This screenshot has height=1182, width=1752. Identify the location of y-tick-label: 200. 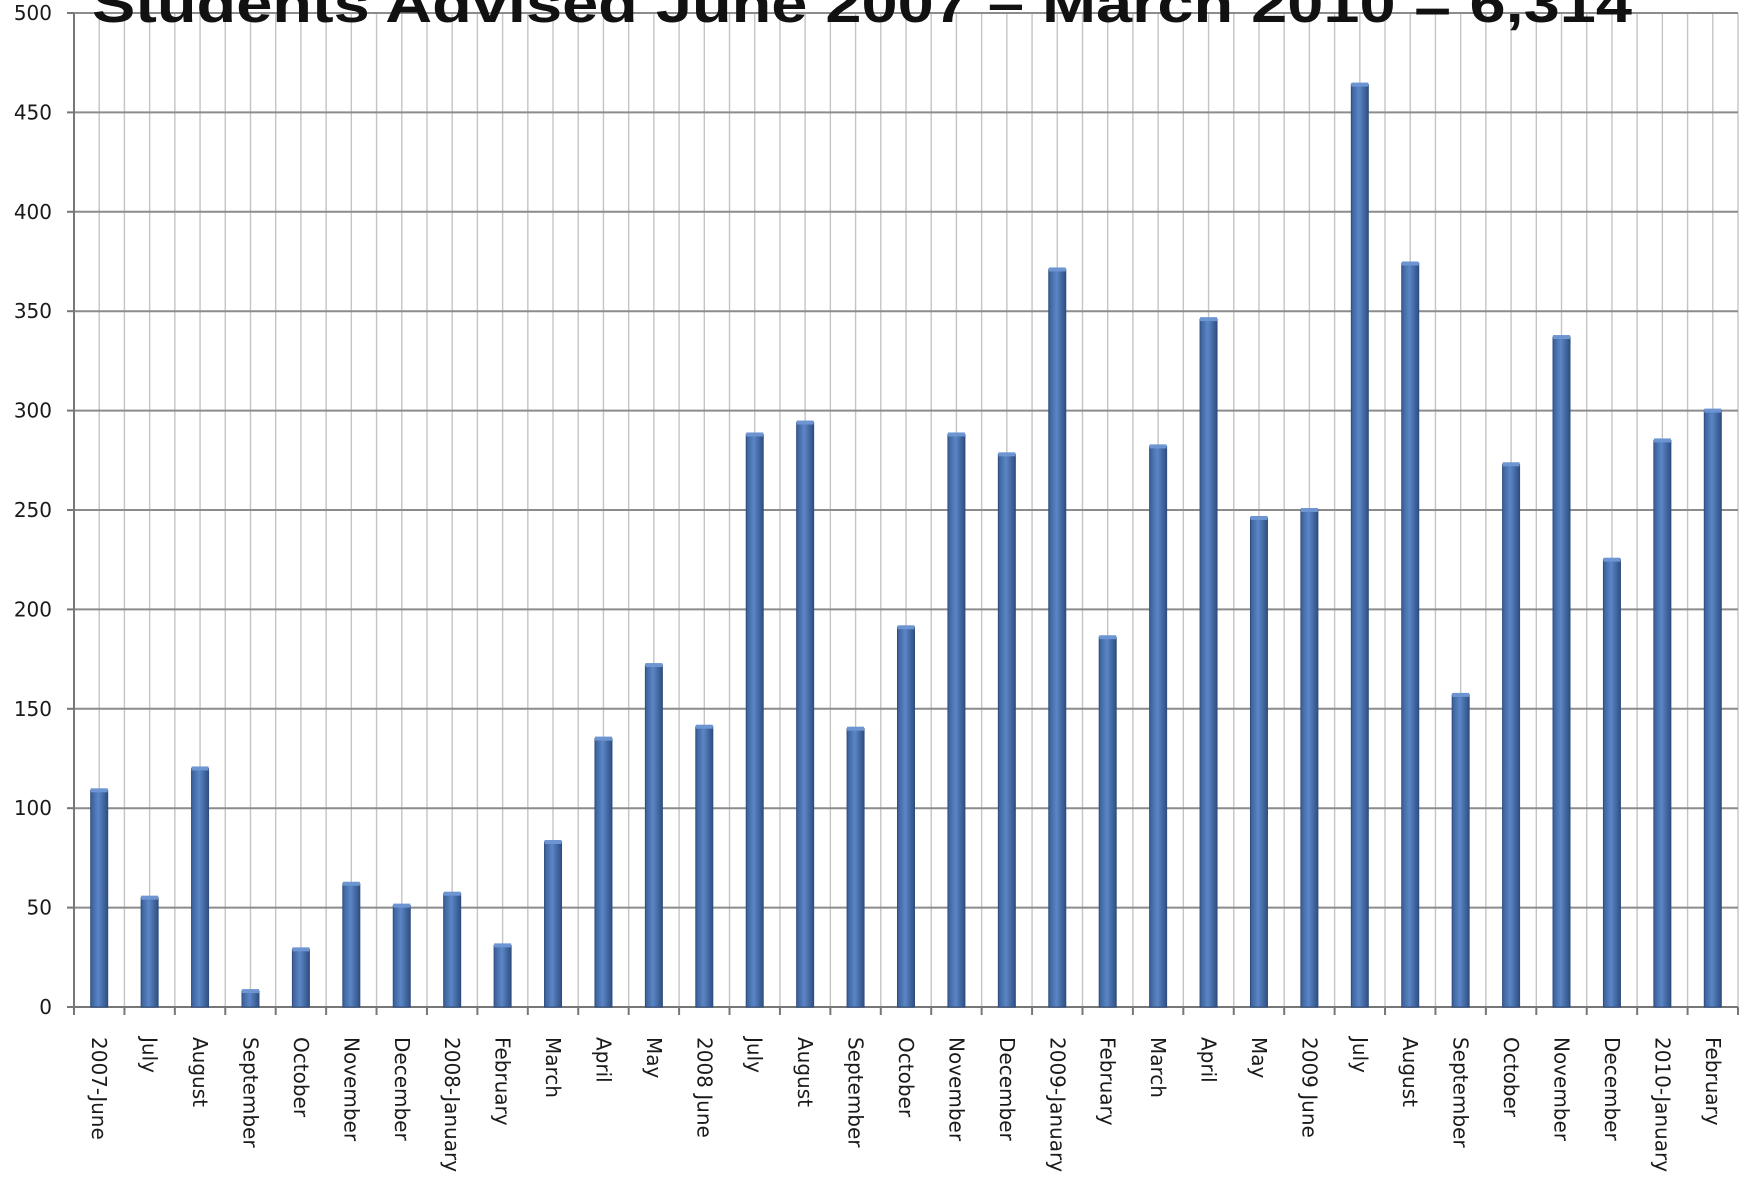
(33, 609).